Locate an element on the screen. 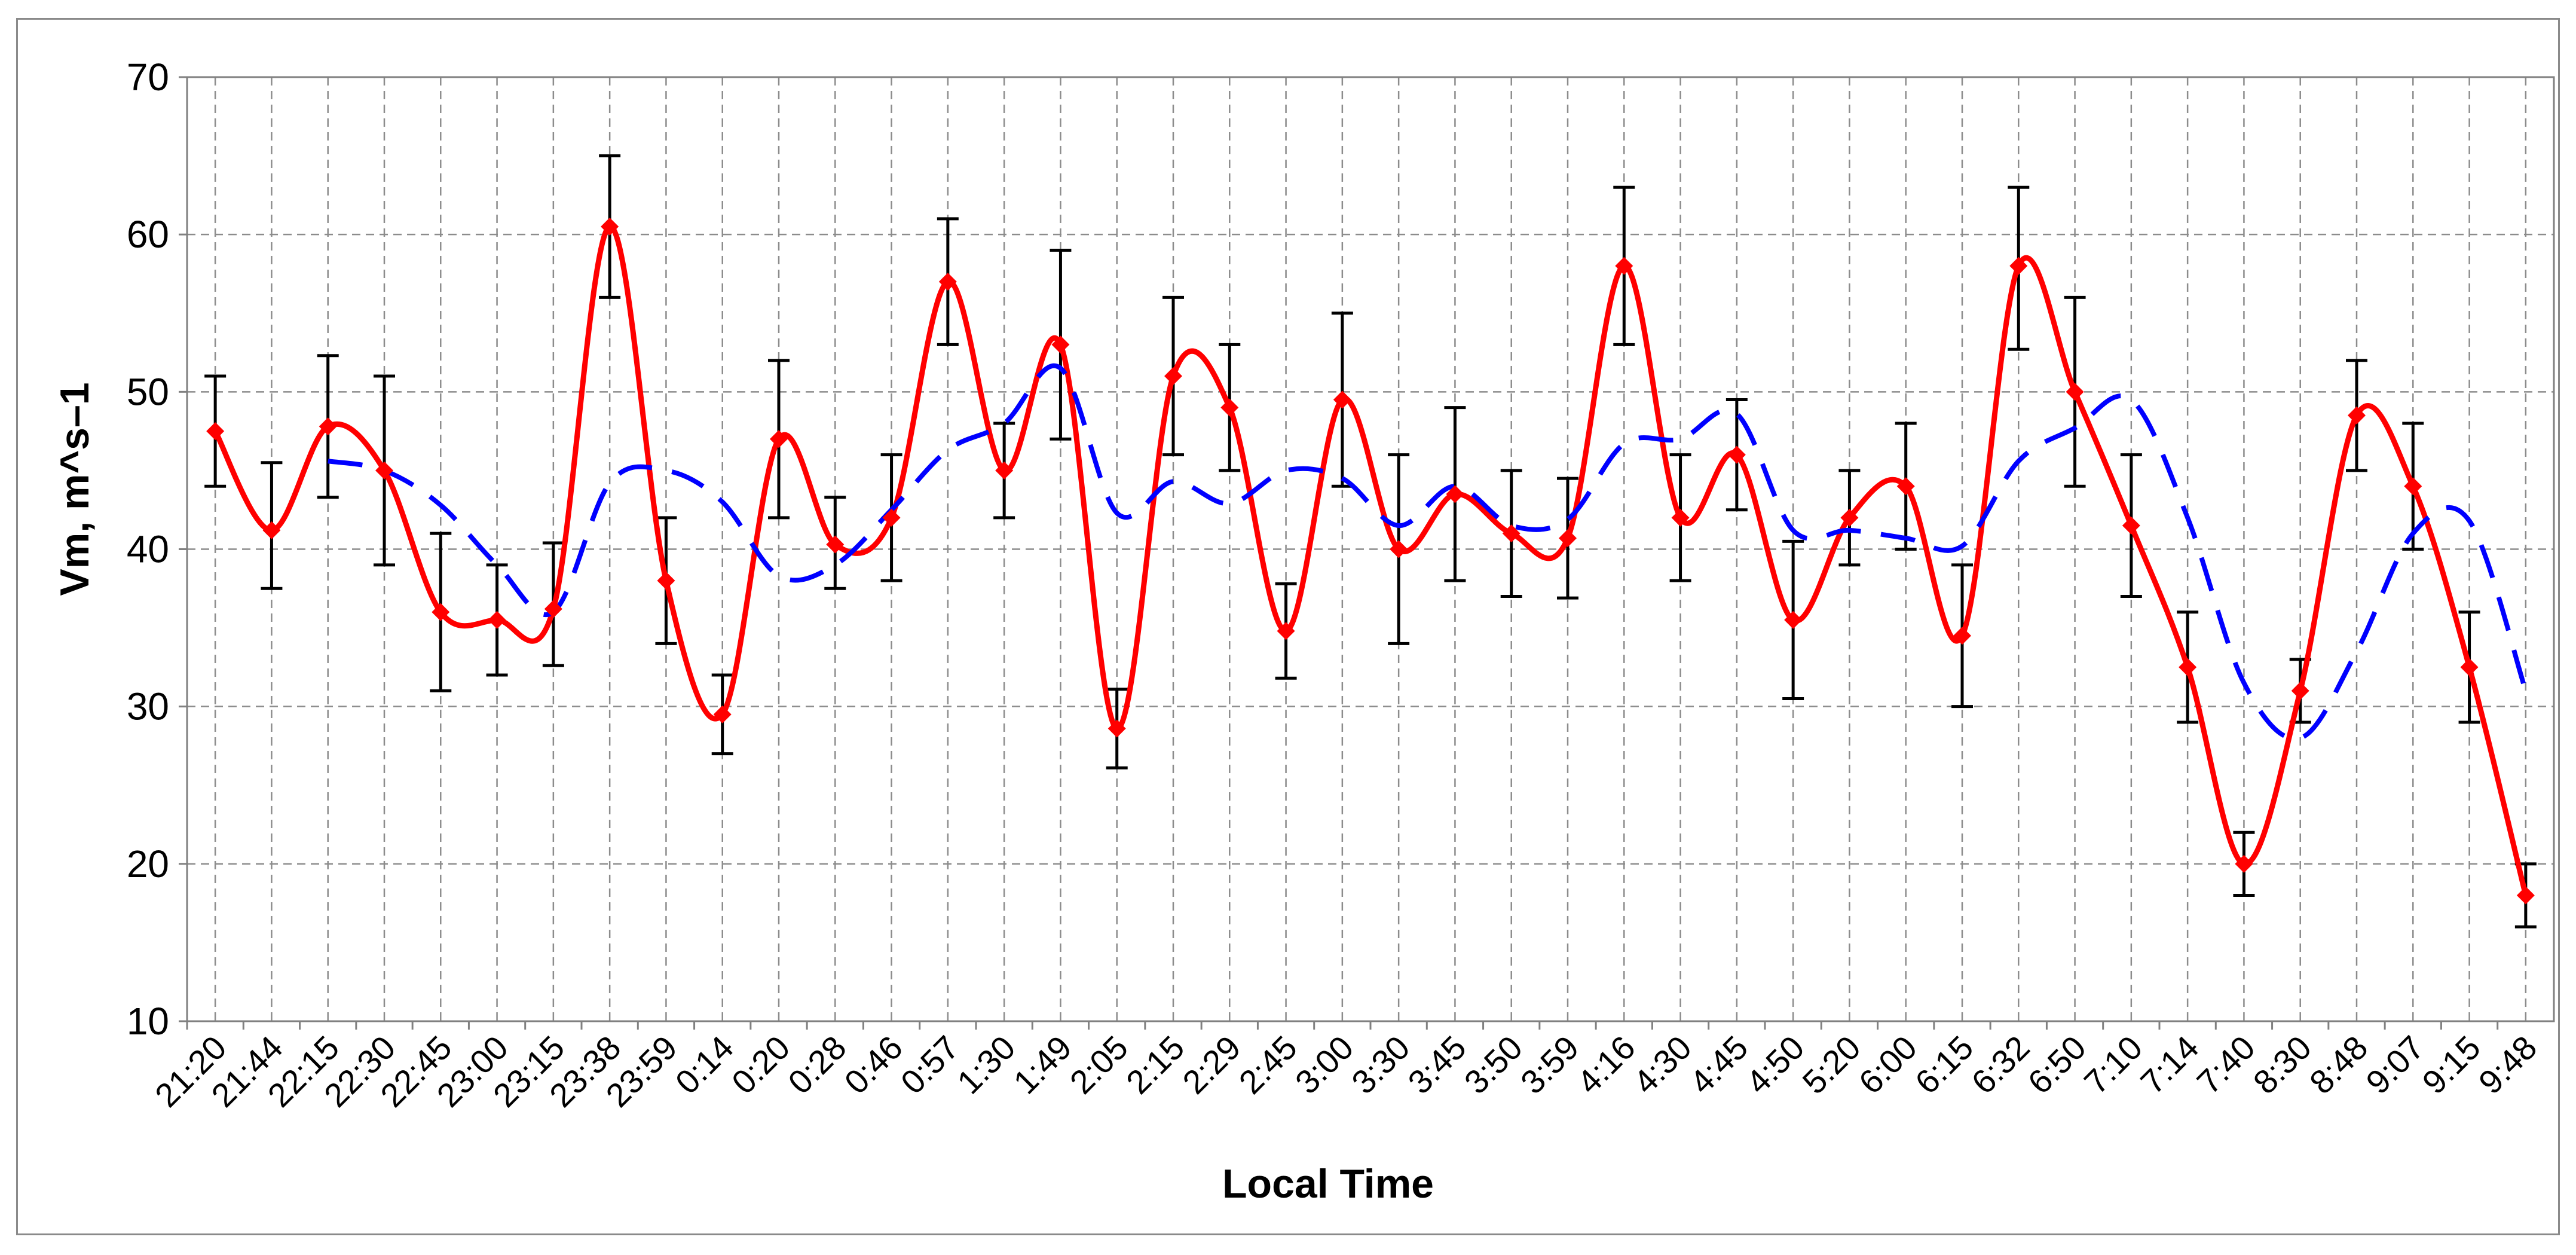 This screenshot has width=2576, height=1255. x-tick-label: 6:15 is located at coordinates (1944, 1064).